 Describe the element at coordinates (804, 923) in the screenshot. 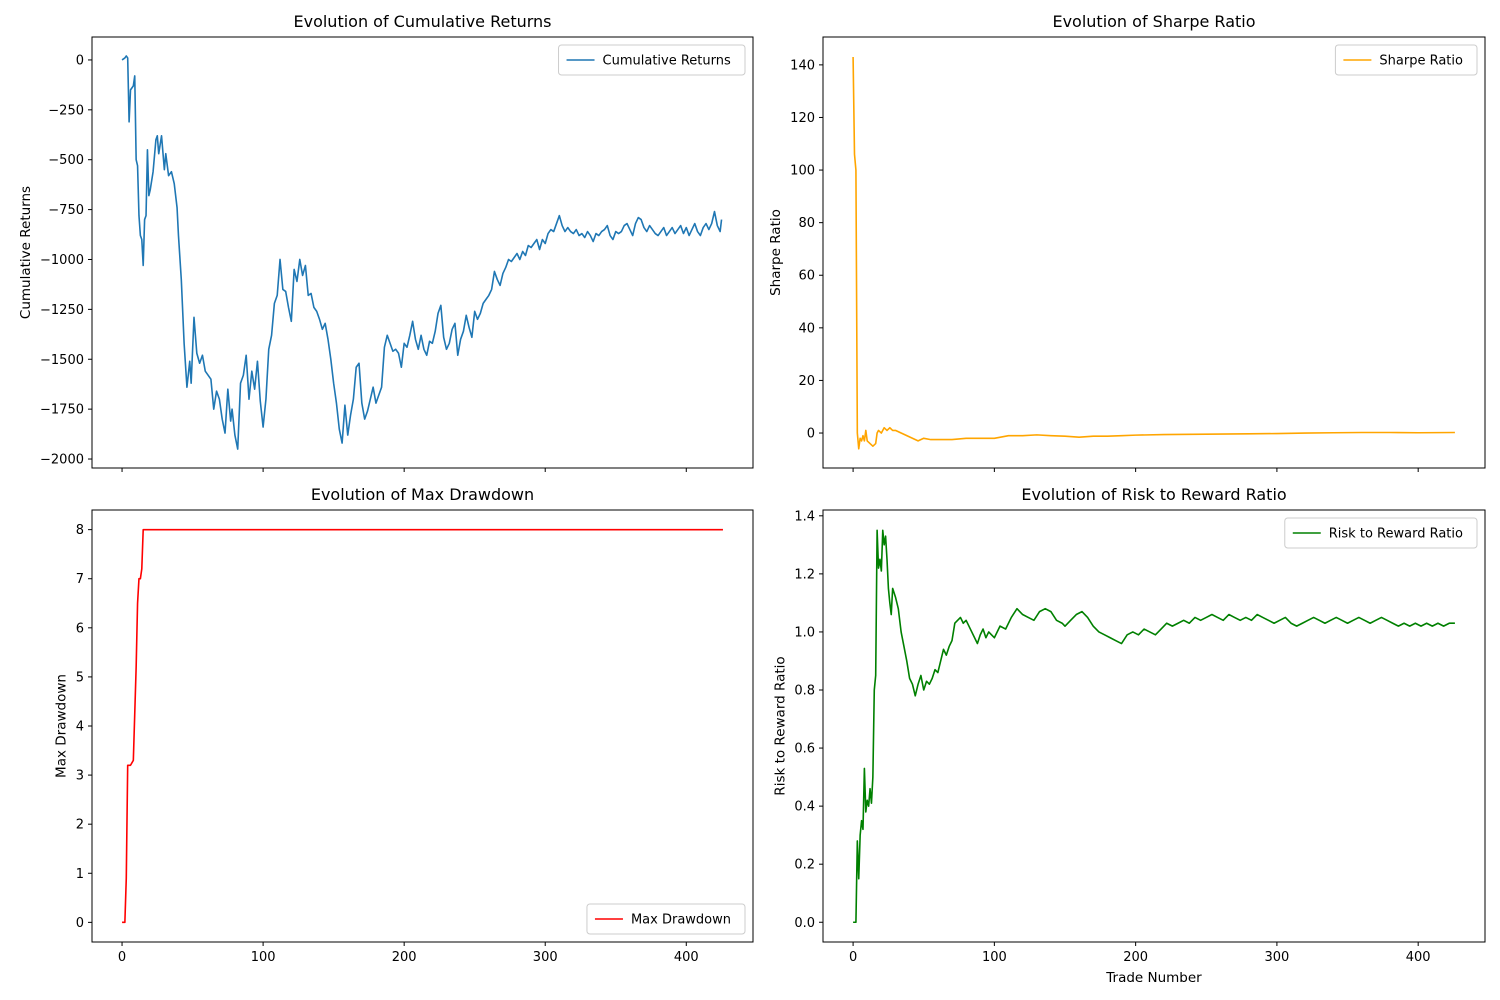

I see `y-tick-label: 0.0` at that location.